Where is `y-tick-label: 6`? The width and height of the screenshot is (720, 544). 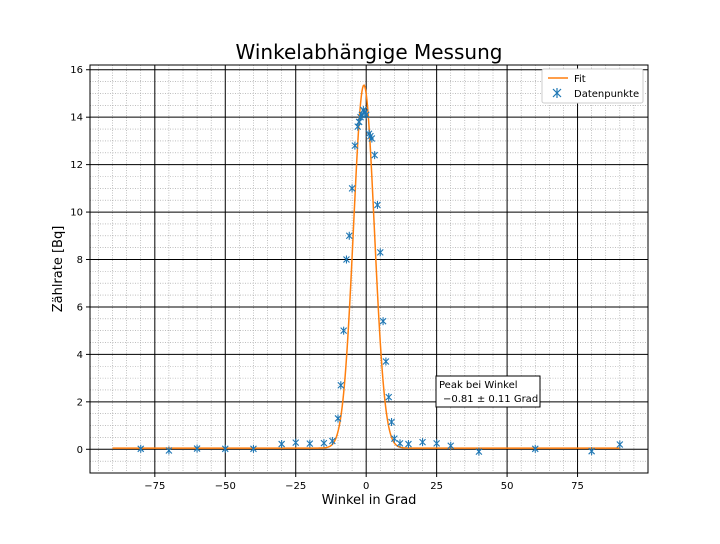
y-tick-label: 6 is located at coordinates (80, 307).